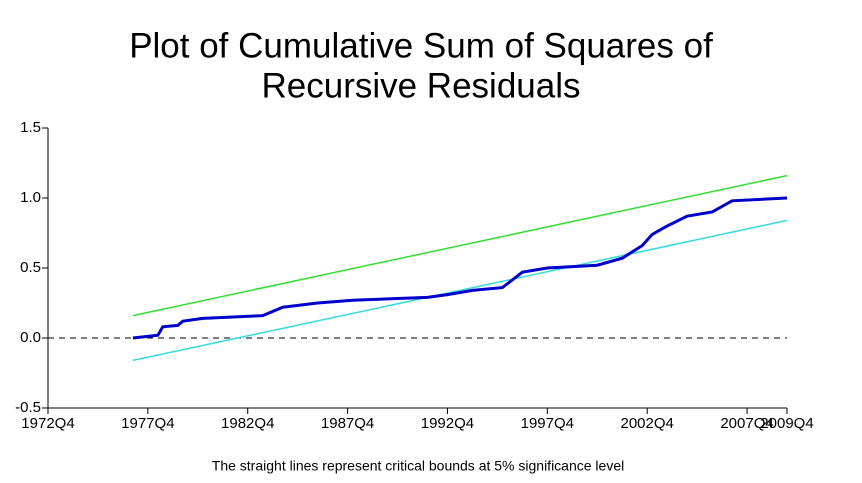 The width and height of the screenshot is (862, 483). I want to click on chart-title: Recursive Residuals, so click(420, 85).